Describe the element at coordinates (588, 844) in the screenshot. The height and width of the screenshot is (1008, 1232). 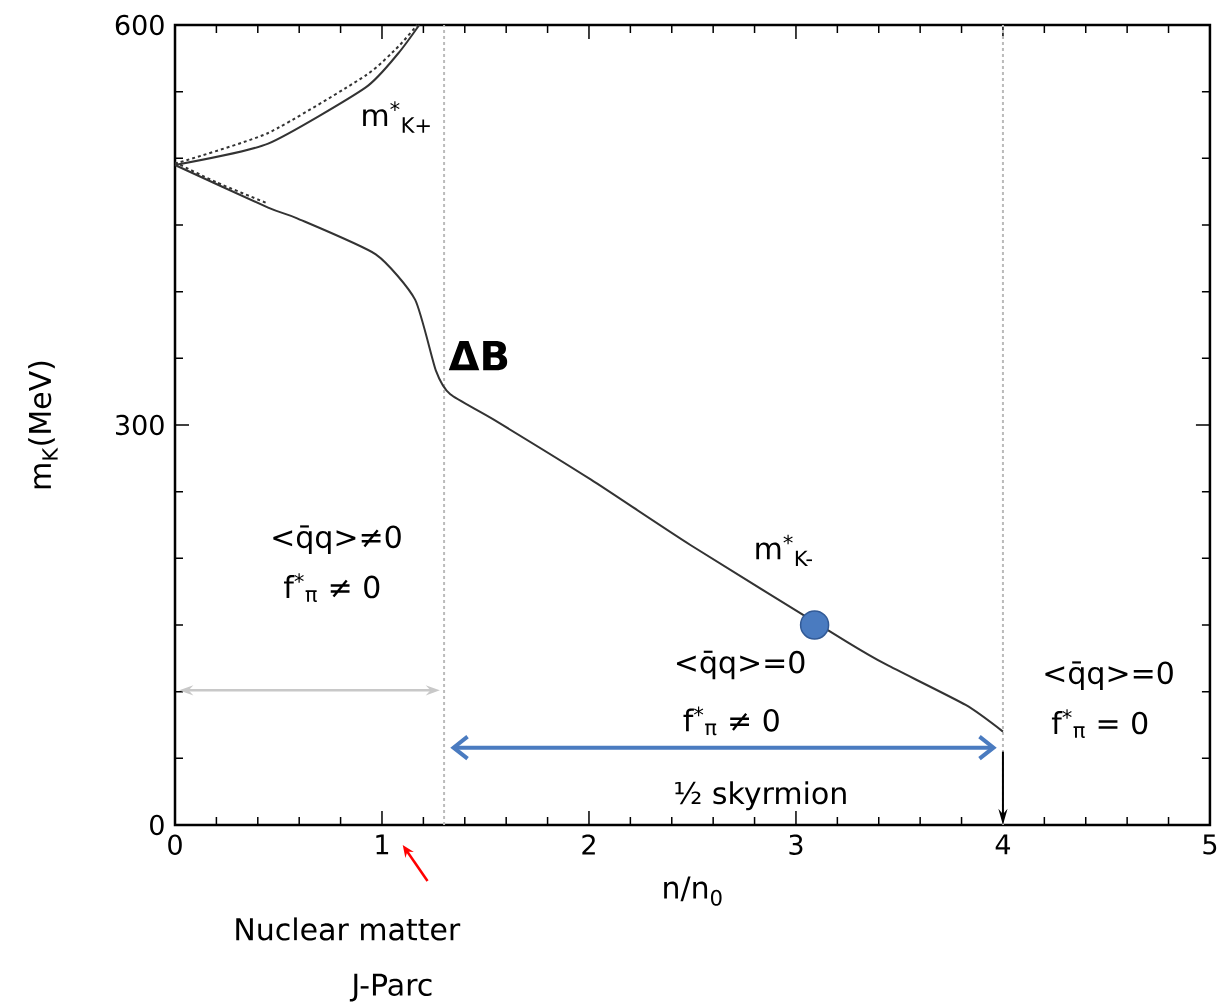
I see `x-tick-label: 2` at that location.